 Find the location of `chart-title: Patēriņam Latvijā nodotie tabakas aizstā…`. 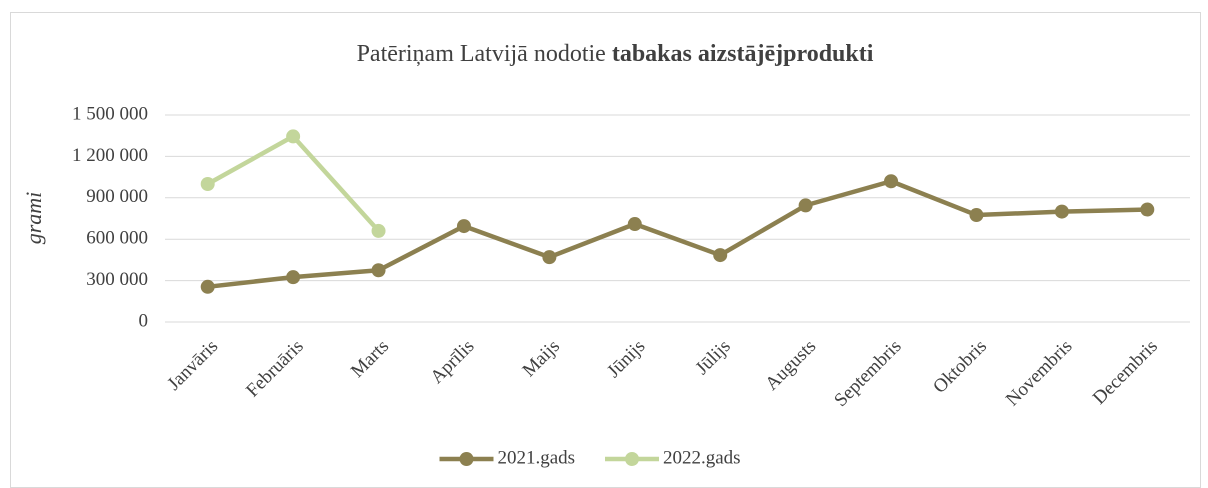

chart-title: Patēriņam Latvijā nodotie tabakas aizstā… is located at coordinates (615, 54).